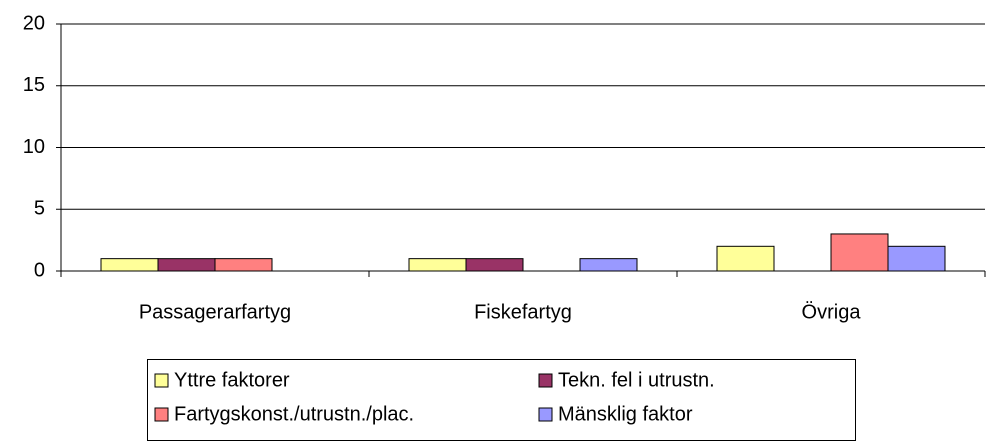 This screenshot has width=988, height=443. Describe the element at coordinates (215, 312) in the screenshot. I see `x-tick-label: Passagerarfartyg` at that location.